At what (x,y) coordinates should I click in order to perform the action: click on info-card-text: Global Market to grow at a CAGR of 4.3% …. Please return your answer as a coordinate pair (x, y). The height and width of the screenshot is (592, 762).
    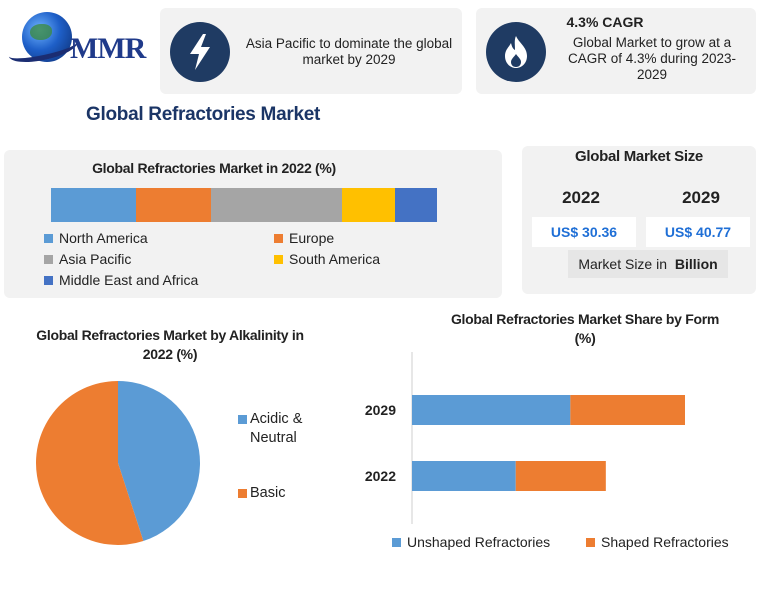
    Looking at the image, I should click on (652, 58).